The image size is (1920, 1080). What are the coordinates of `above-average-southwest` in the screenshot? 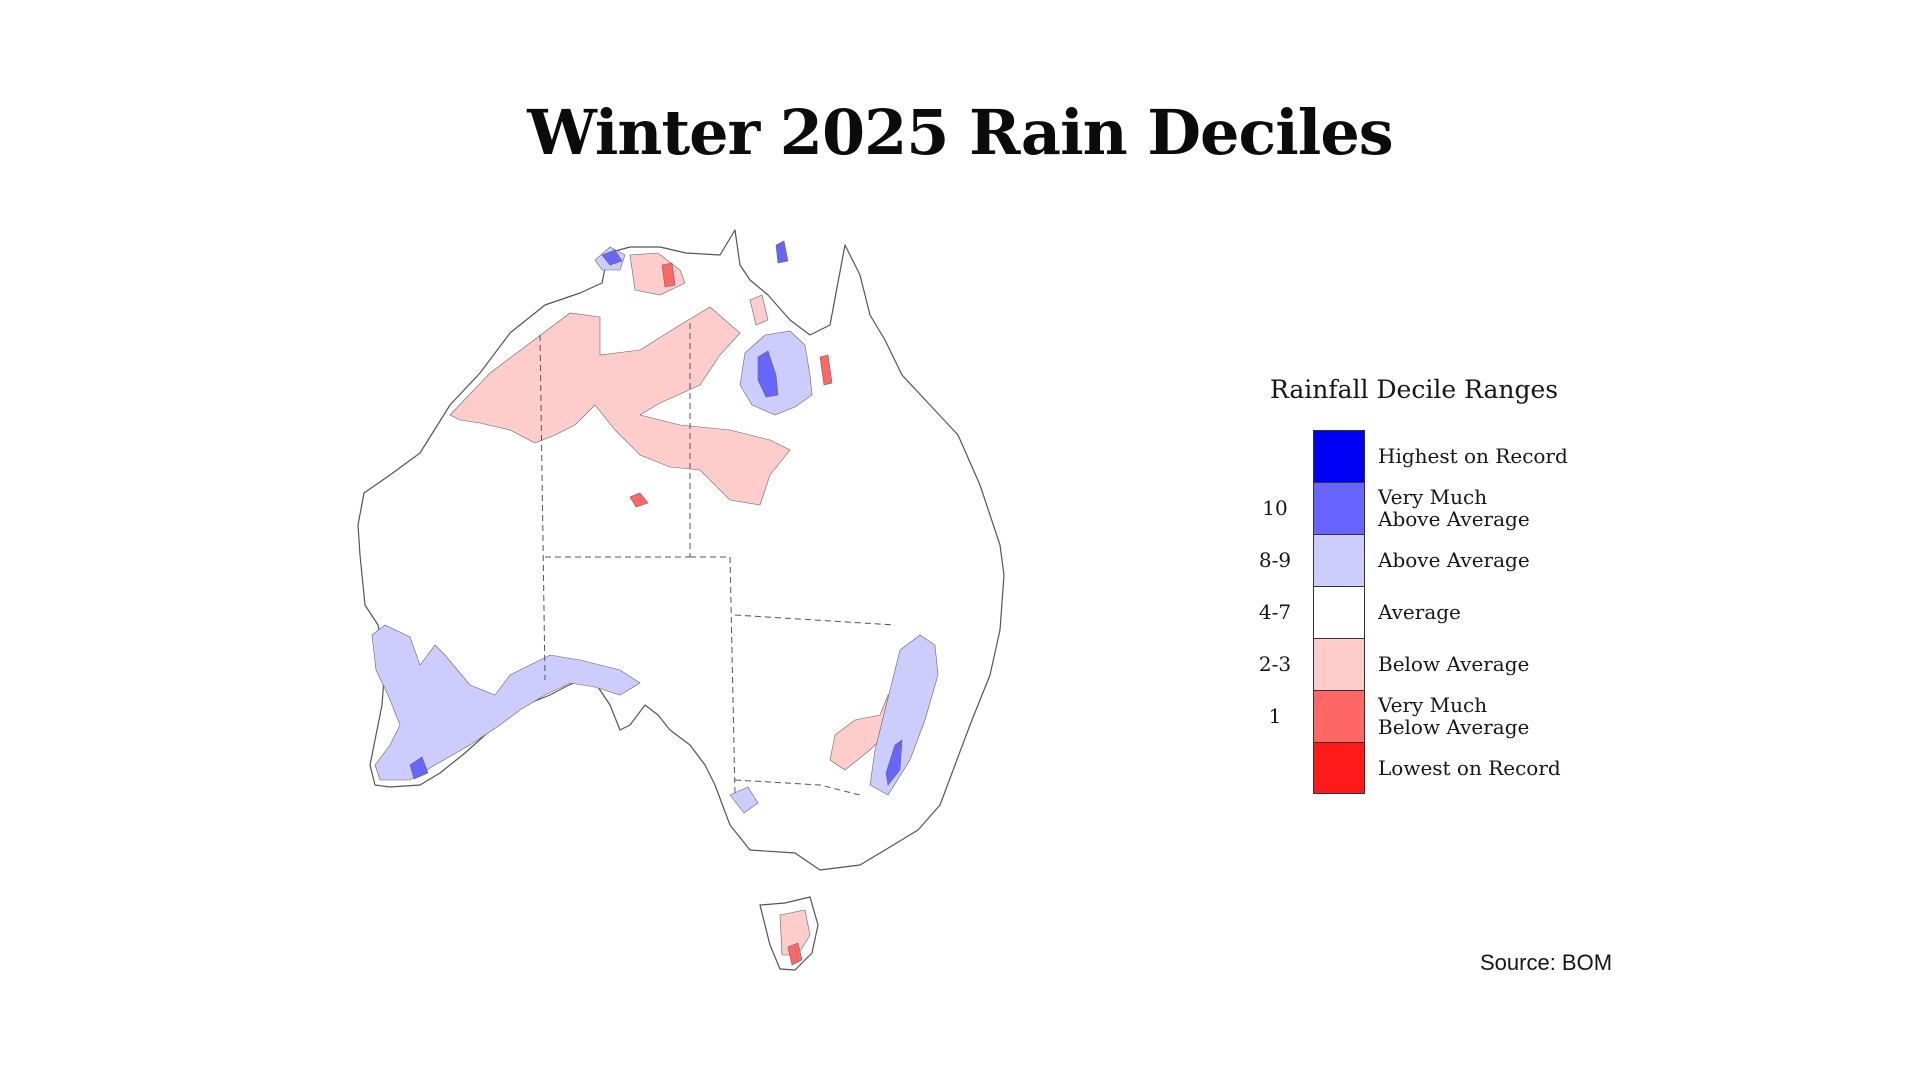 It's located at (506, 702).